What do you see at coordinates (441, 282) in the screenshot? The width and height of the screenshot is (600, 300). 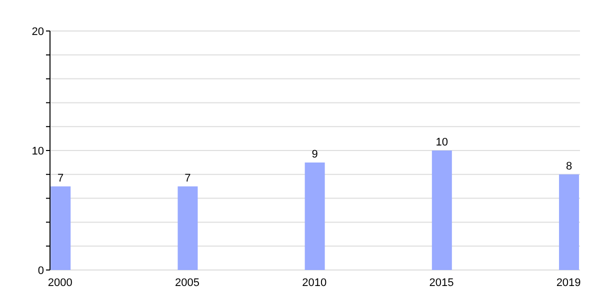 I see `x-tick-label: 2015` at bounding box center [441, 282].